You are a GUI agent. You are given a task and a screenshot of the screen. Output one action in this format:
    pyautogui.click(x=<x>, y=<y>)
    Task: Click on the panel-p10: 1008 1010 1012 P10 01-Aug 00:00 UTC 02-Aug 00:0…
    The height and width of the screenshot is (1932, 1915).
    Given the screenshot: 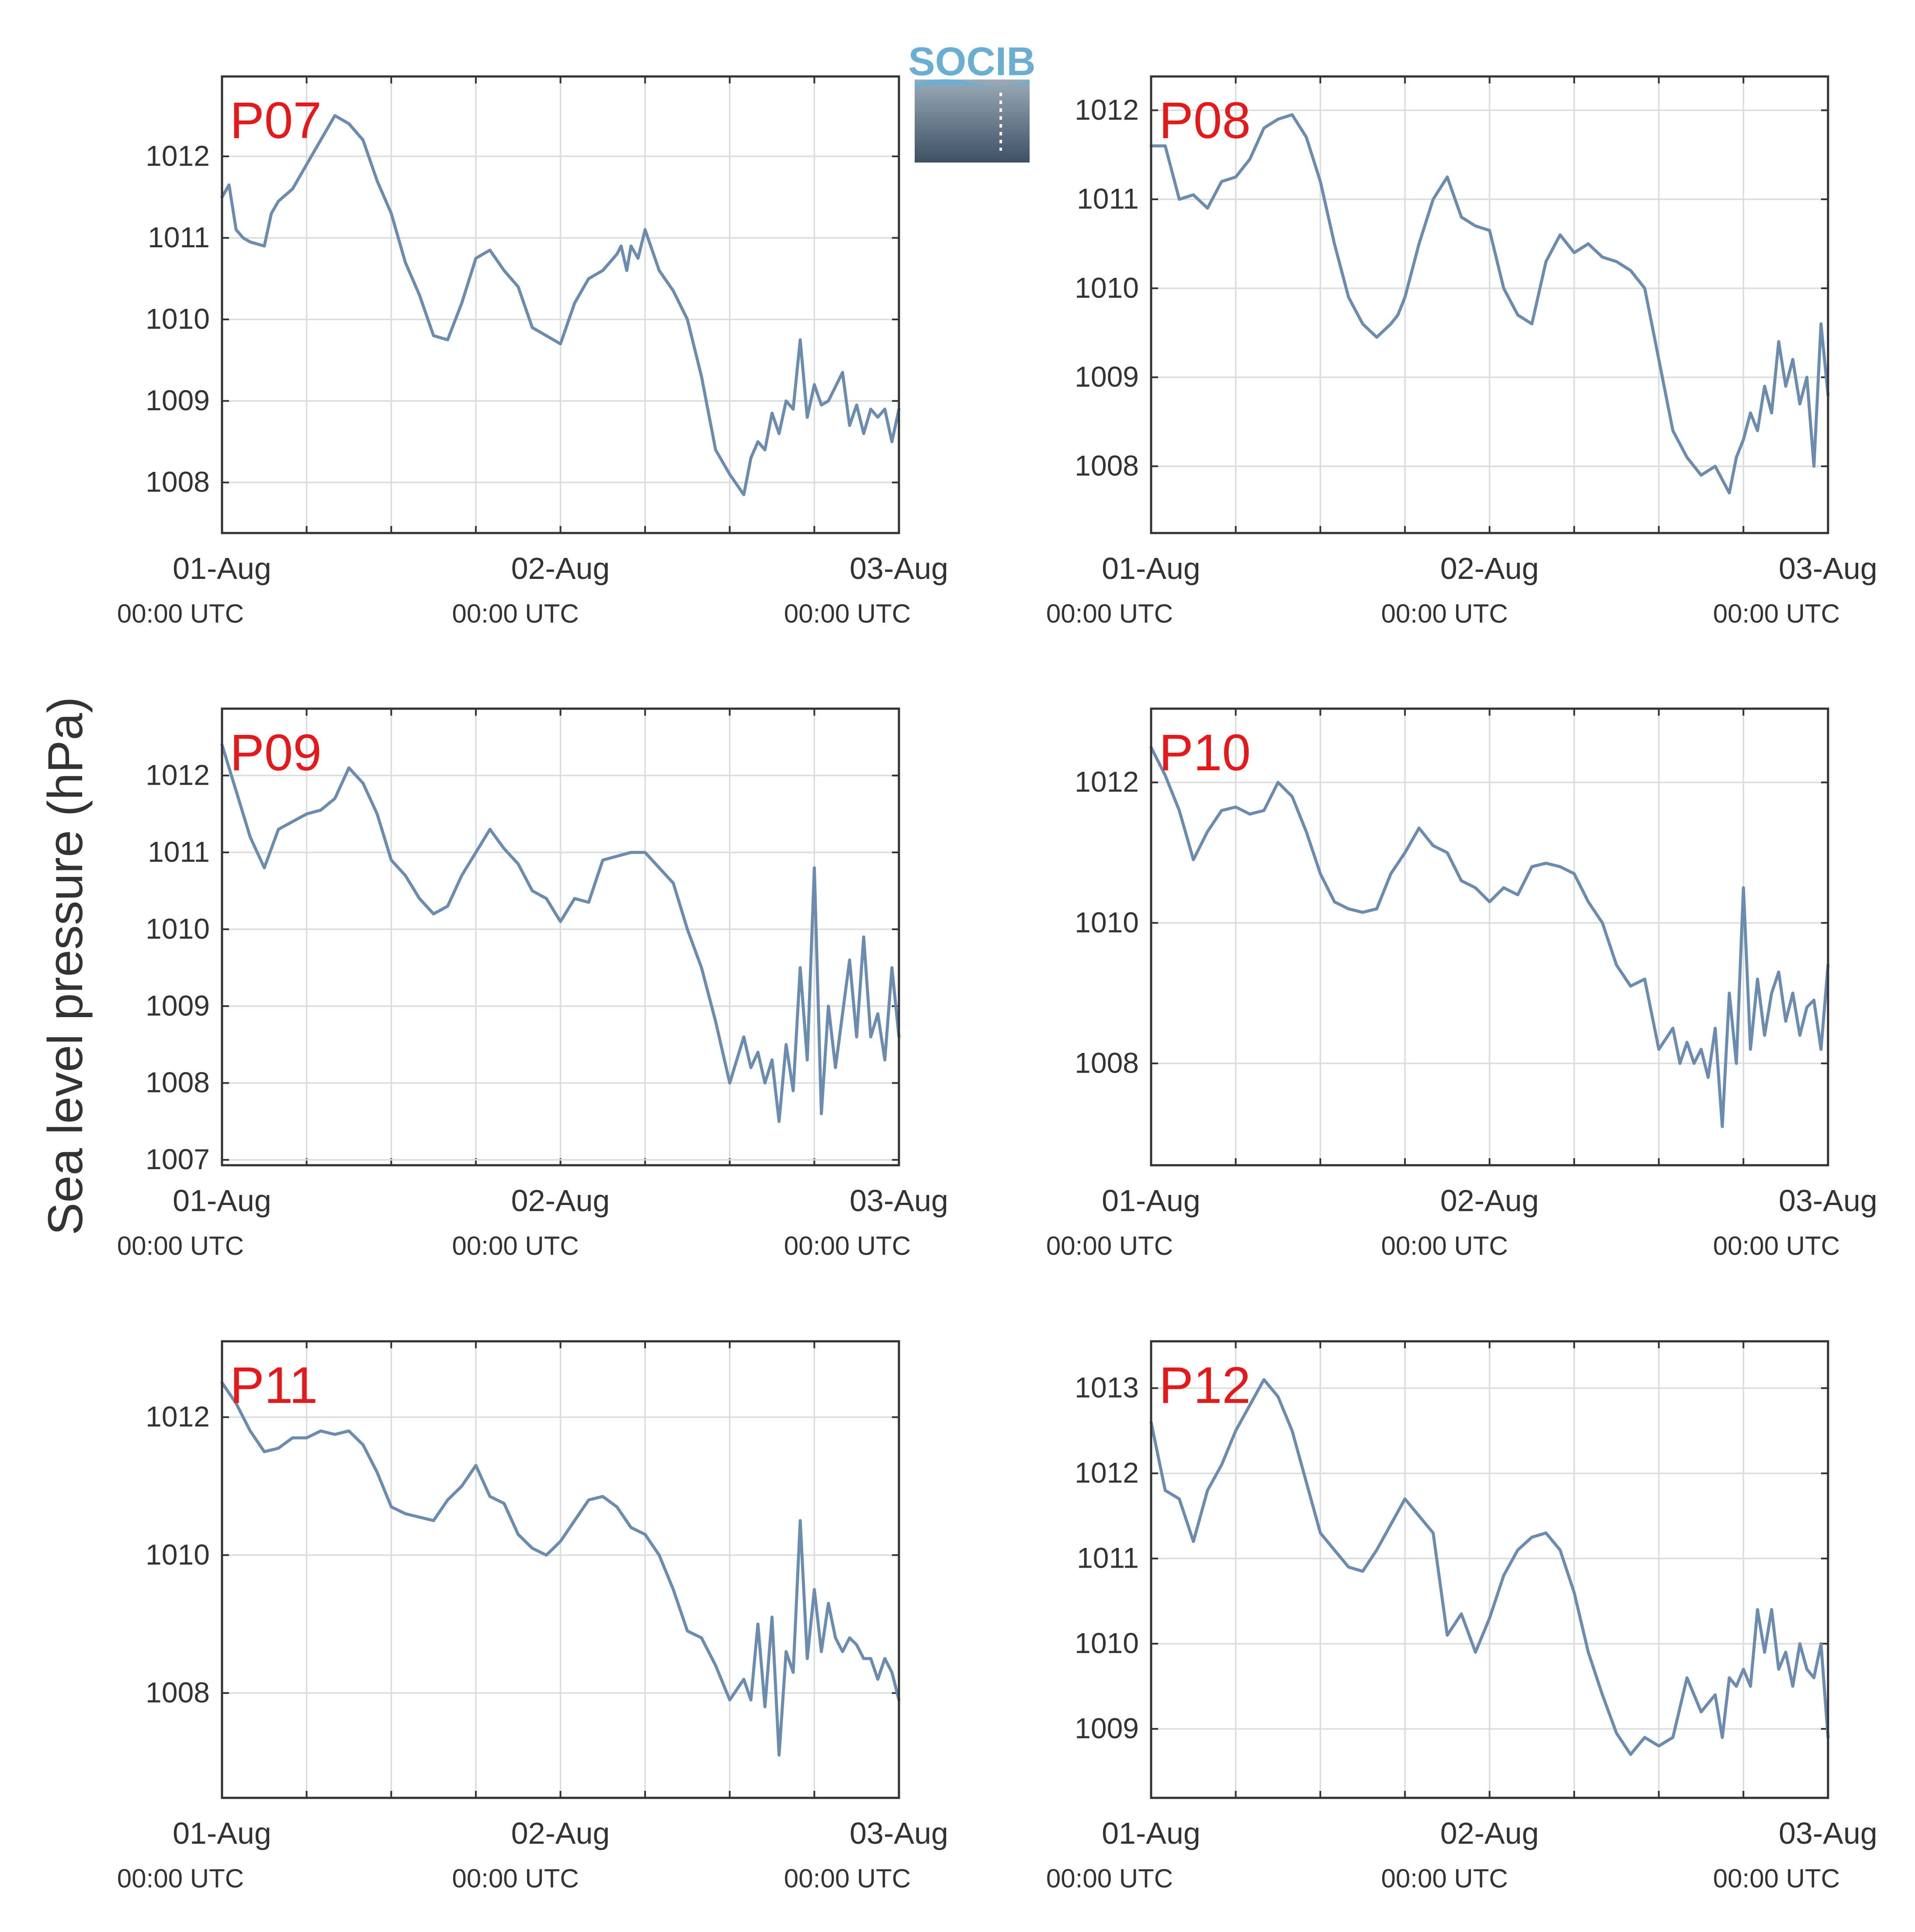 What is the action you would take?
    pyautogui.click(x=1461, y=983)
    